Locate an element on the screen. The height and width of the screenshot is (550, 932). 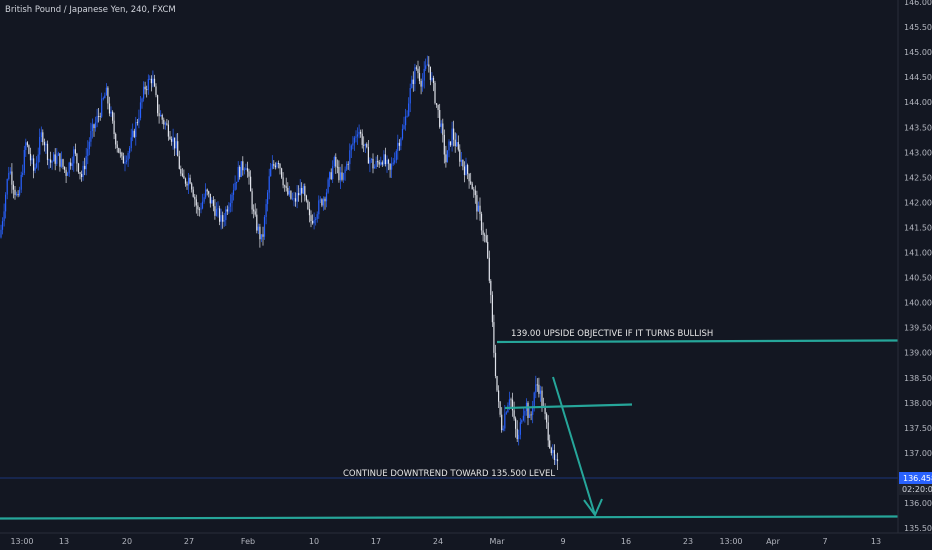
upside-objective-line is located at coordinates (697, 341).